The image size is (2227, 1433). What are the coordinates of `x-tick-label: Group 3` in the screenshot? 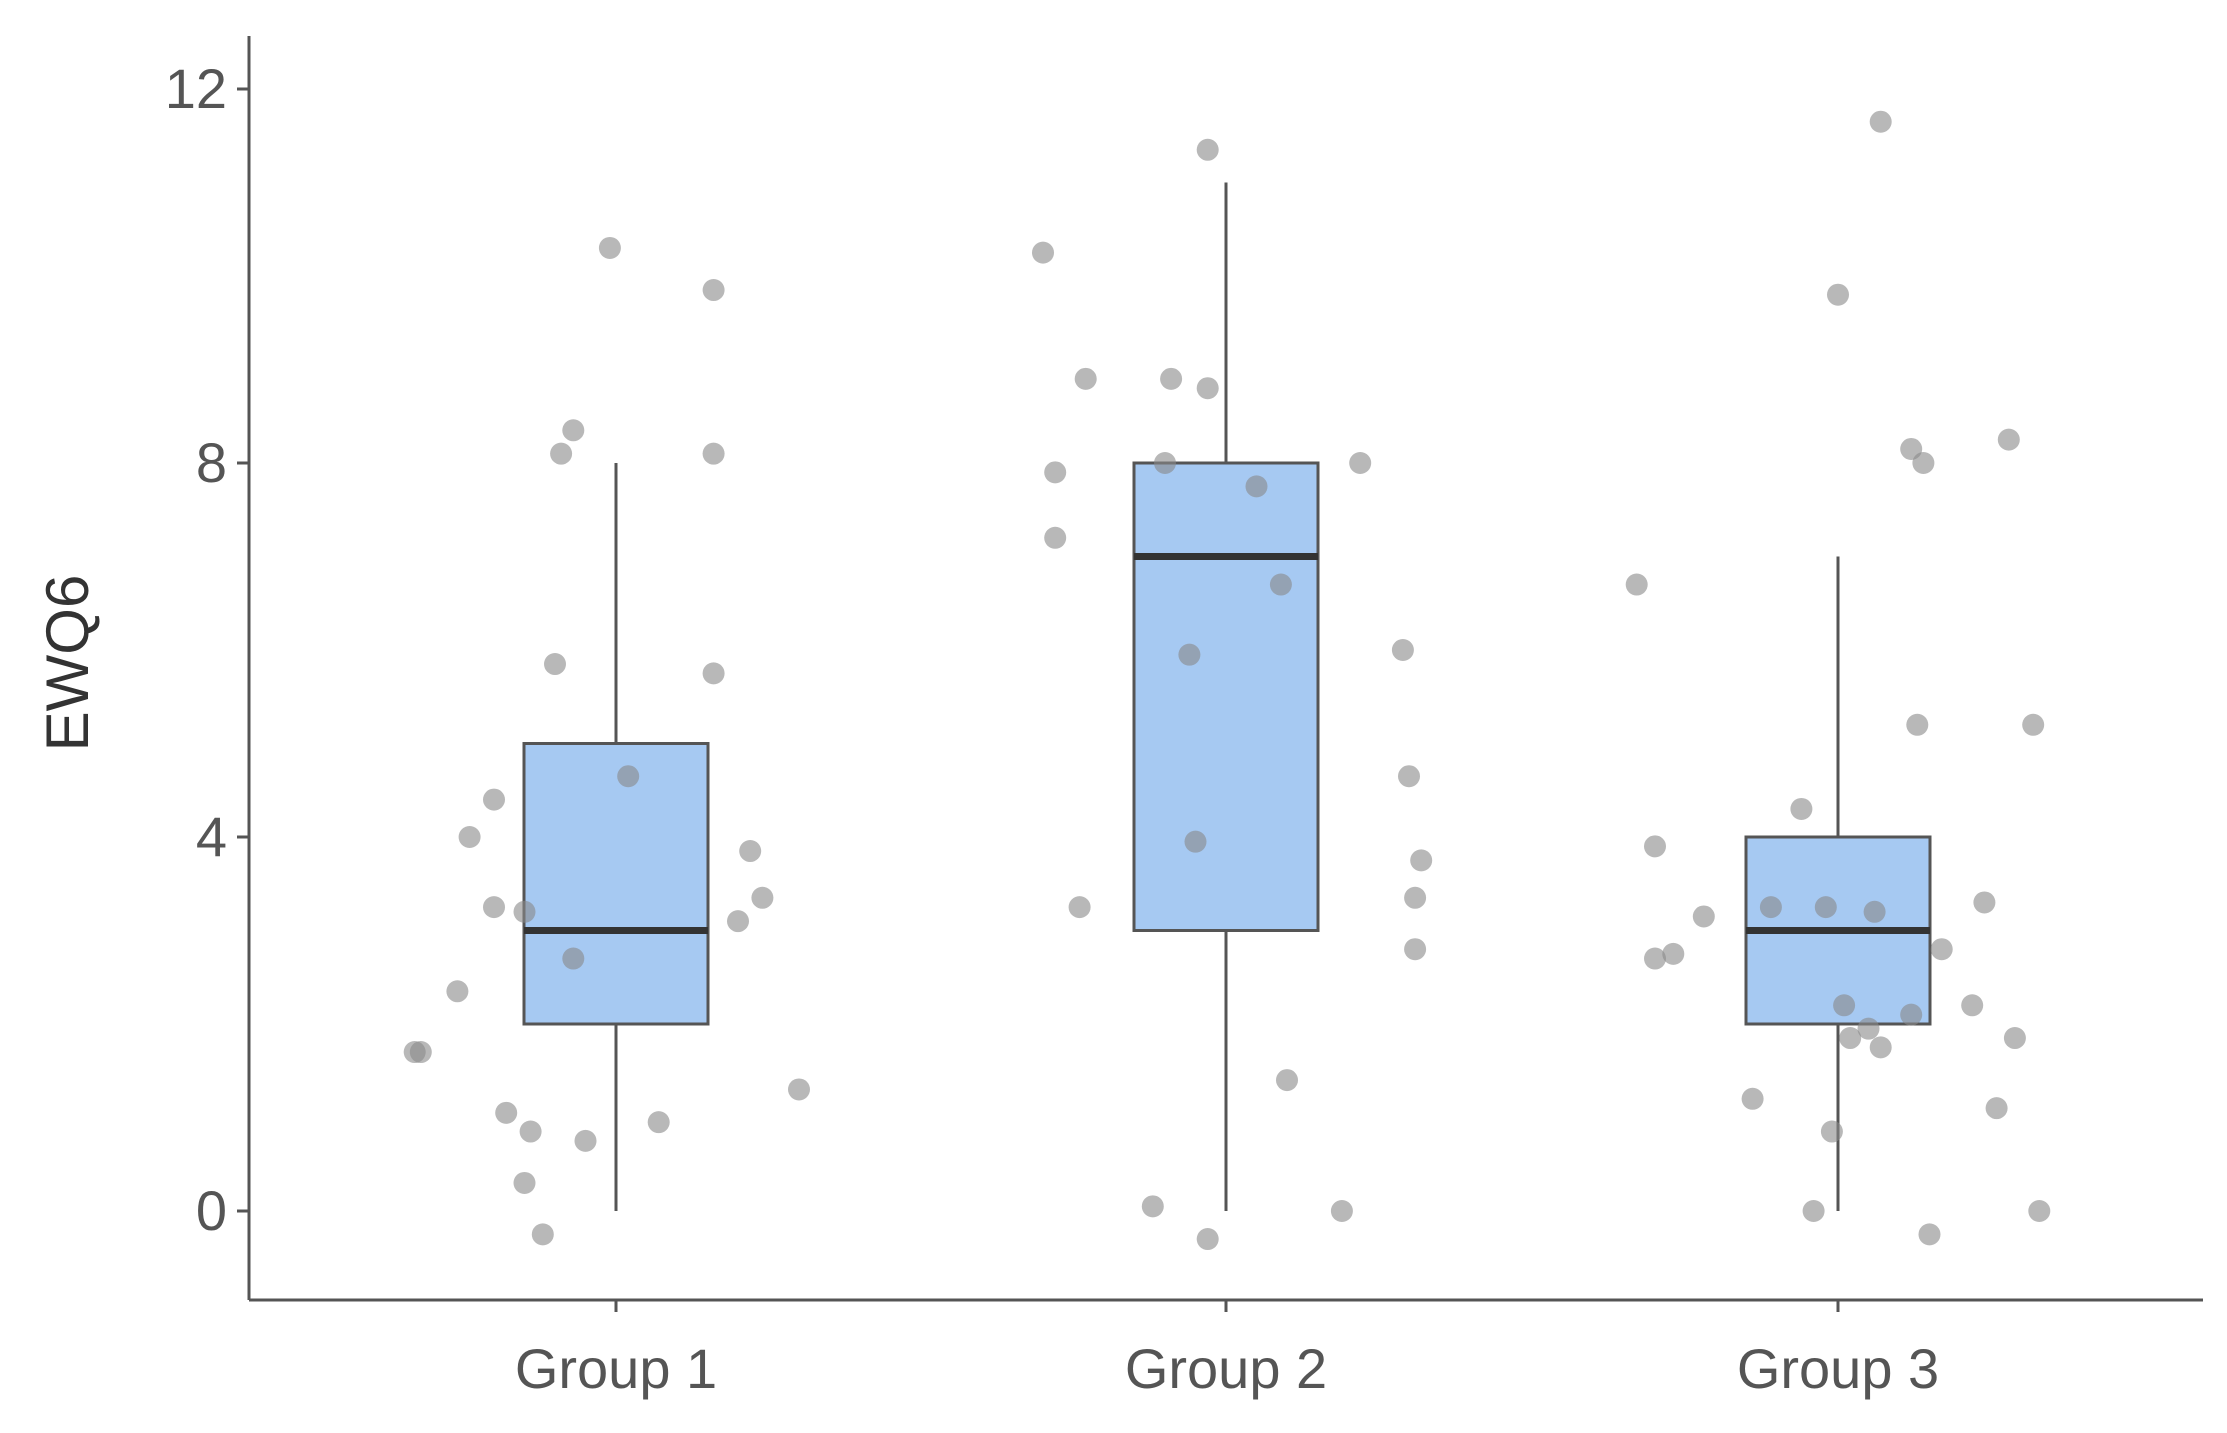 It's located at (1838, 1368).